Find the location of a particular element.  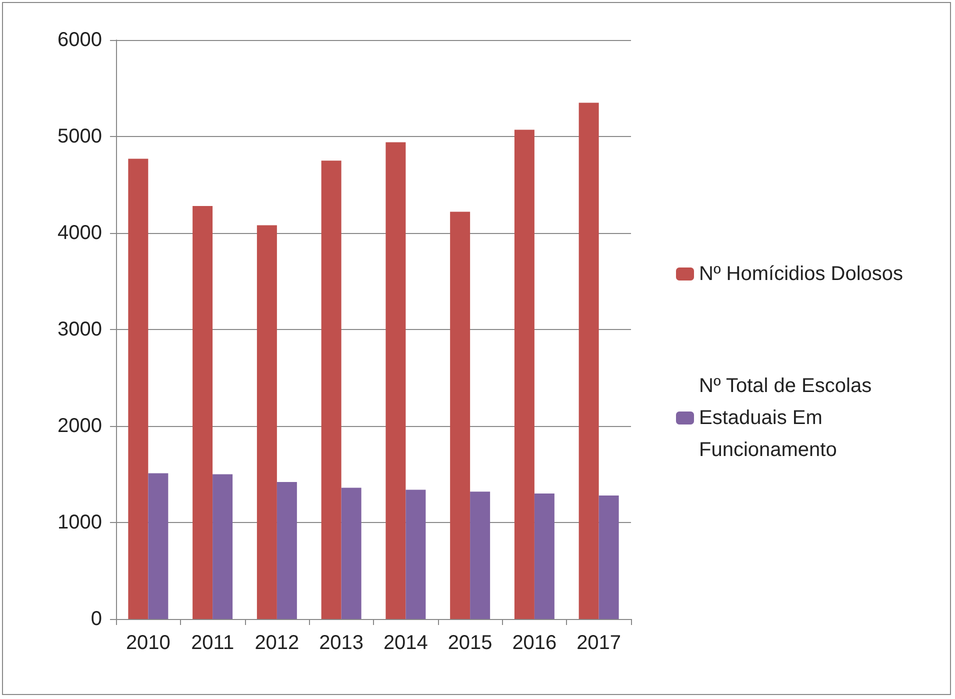

x-tick-label: 2014 is located at coordinates (405, 643).